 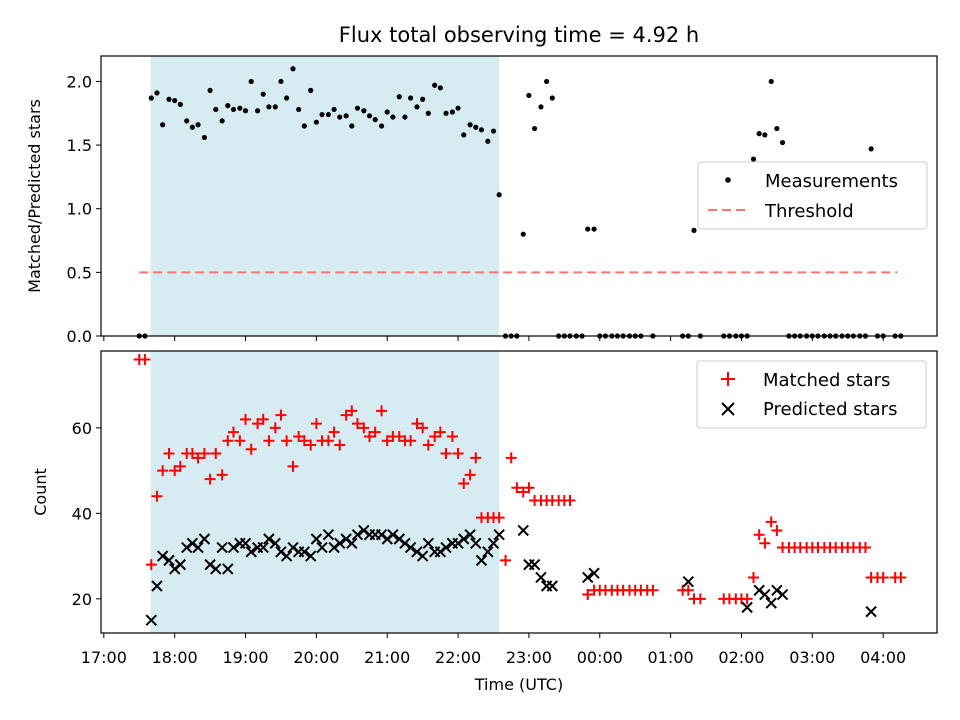 I want to click on bottom-legend: Matched stars Predicted stars, so click(x=811, y=394).